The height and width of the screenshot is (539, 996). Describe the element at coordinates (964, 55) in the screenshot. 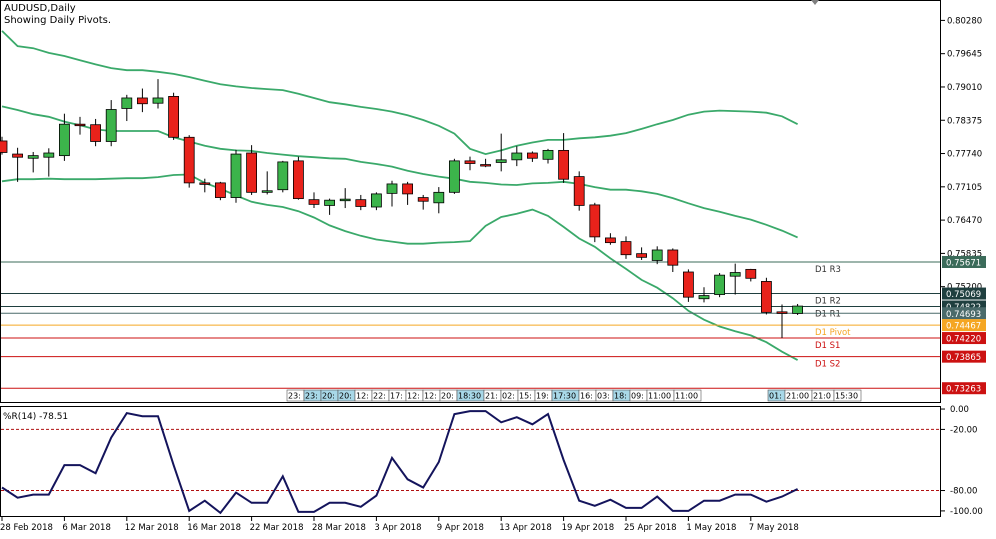

I see `price-tick-label: 0.79645` at that location.